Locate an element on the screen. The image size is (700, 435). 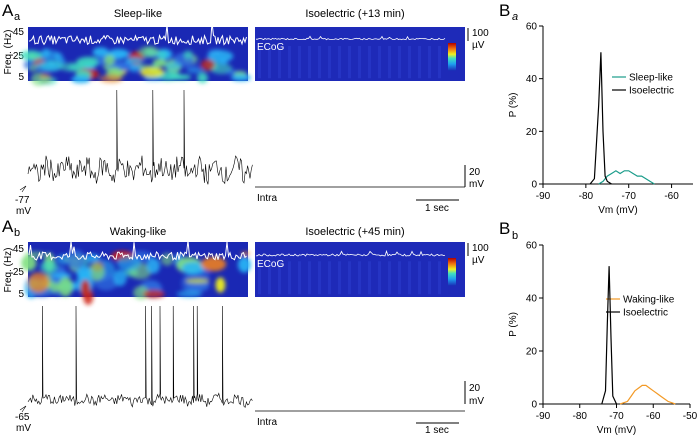
intra-trace-sleep is located at coordinates (140, 137).